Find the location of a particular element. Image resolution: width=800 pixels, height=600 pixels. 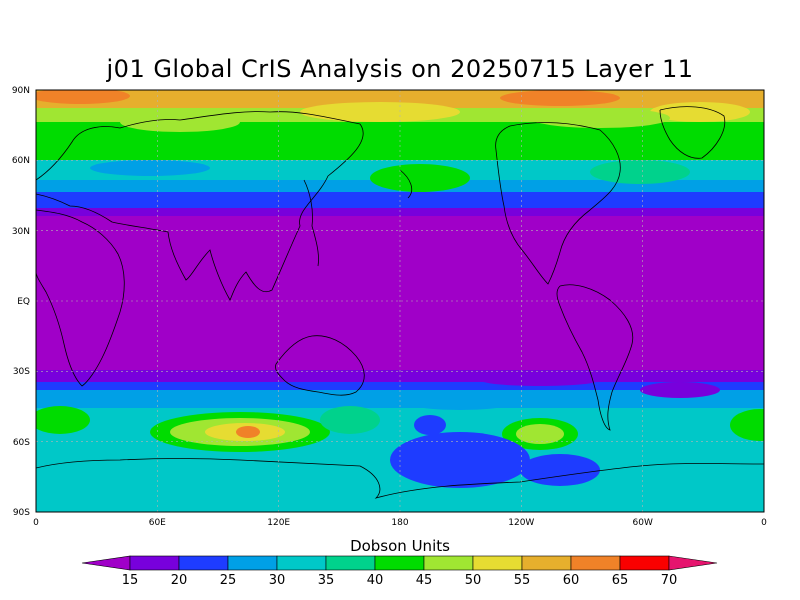

lon-label: 120W is located at coordinates (521, 523).